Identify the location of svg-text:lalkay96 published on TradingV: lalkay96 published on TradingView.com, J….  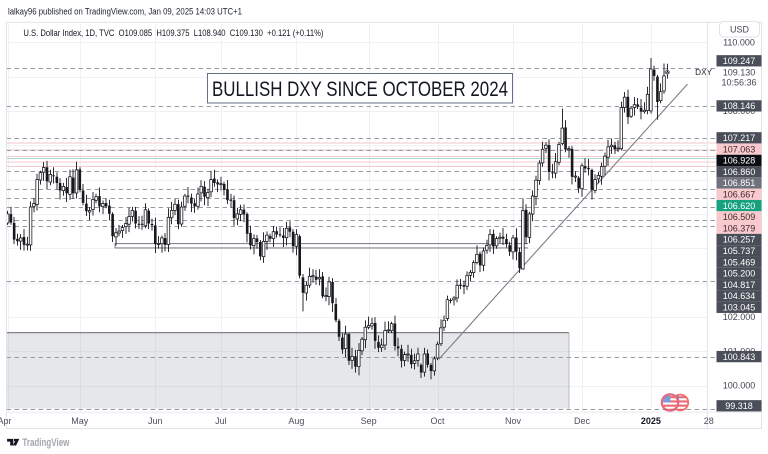
(125, 11).